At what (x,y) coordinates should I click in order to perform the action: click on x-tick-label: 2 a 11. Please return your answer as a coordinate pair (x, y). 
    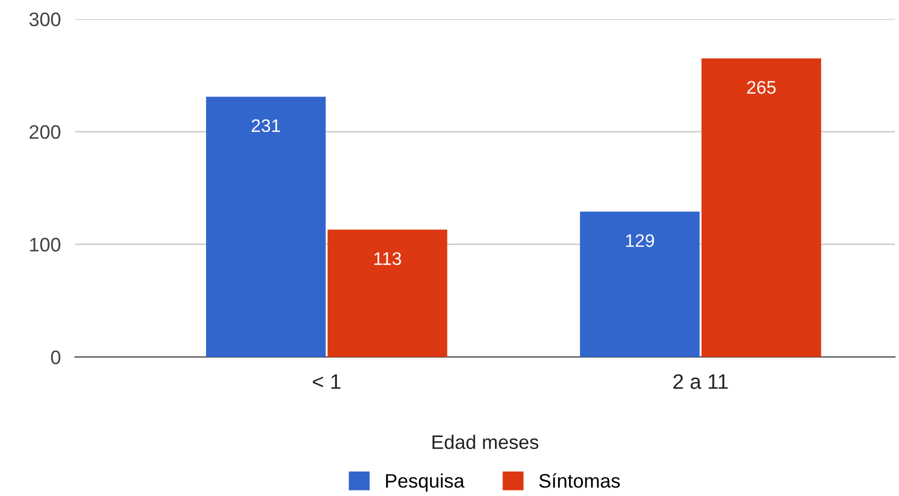
    Looking at the image, I should click on (700, 381).